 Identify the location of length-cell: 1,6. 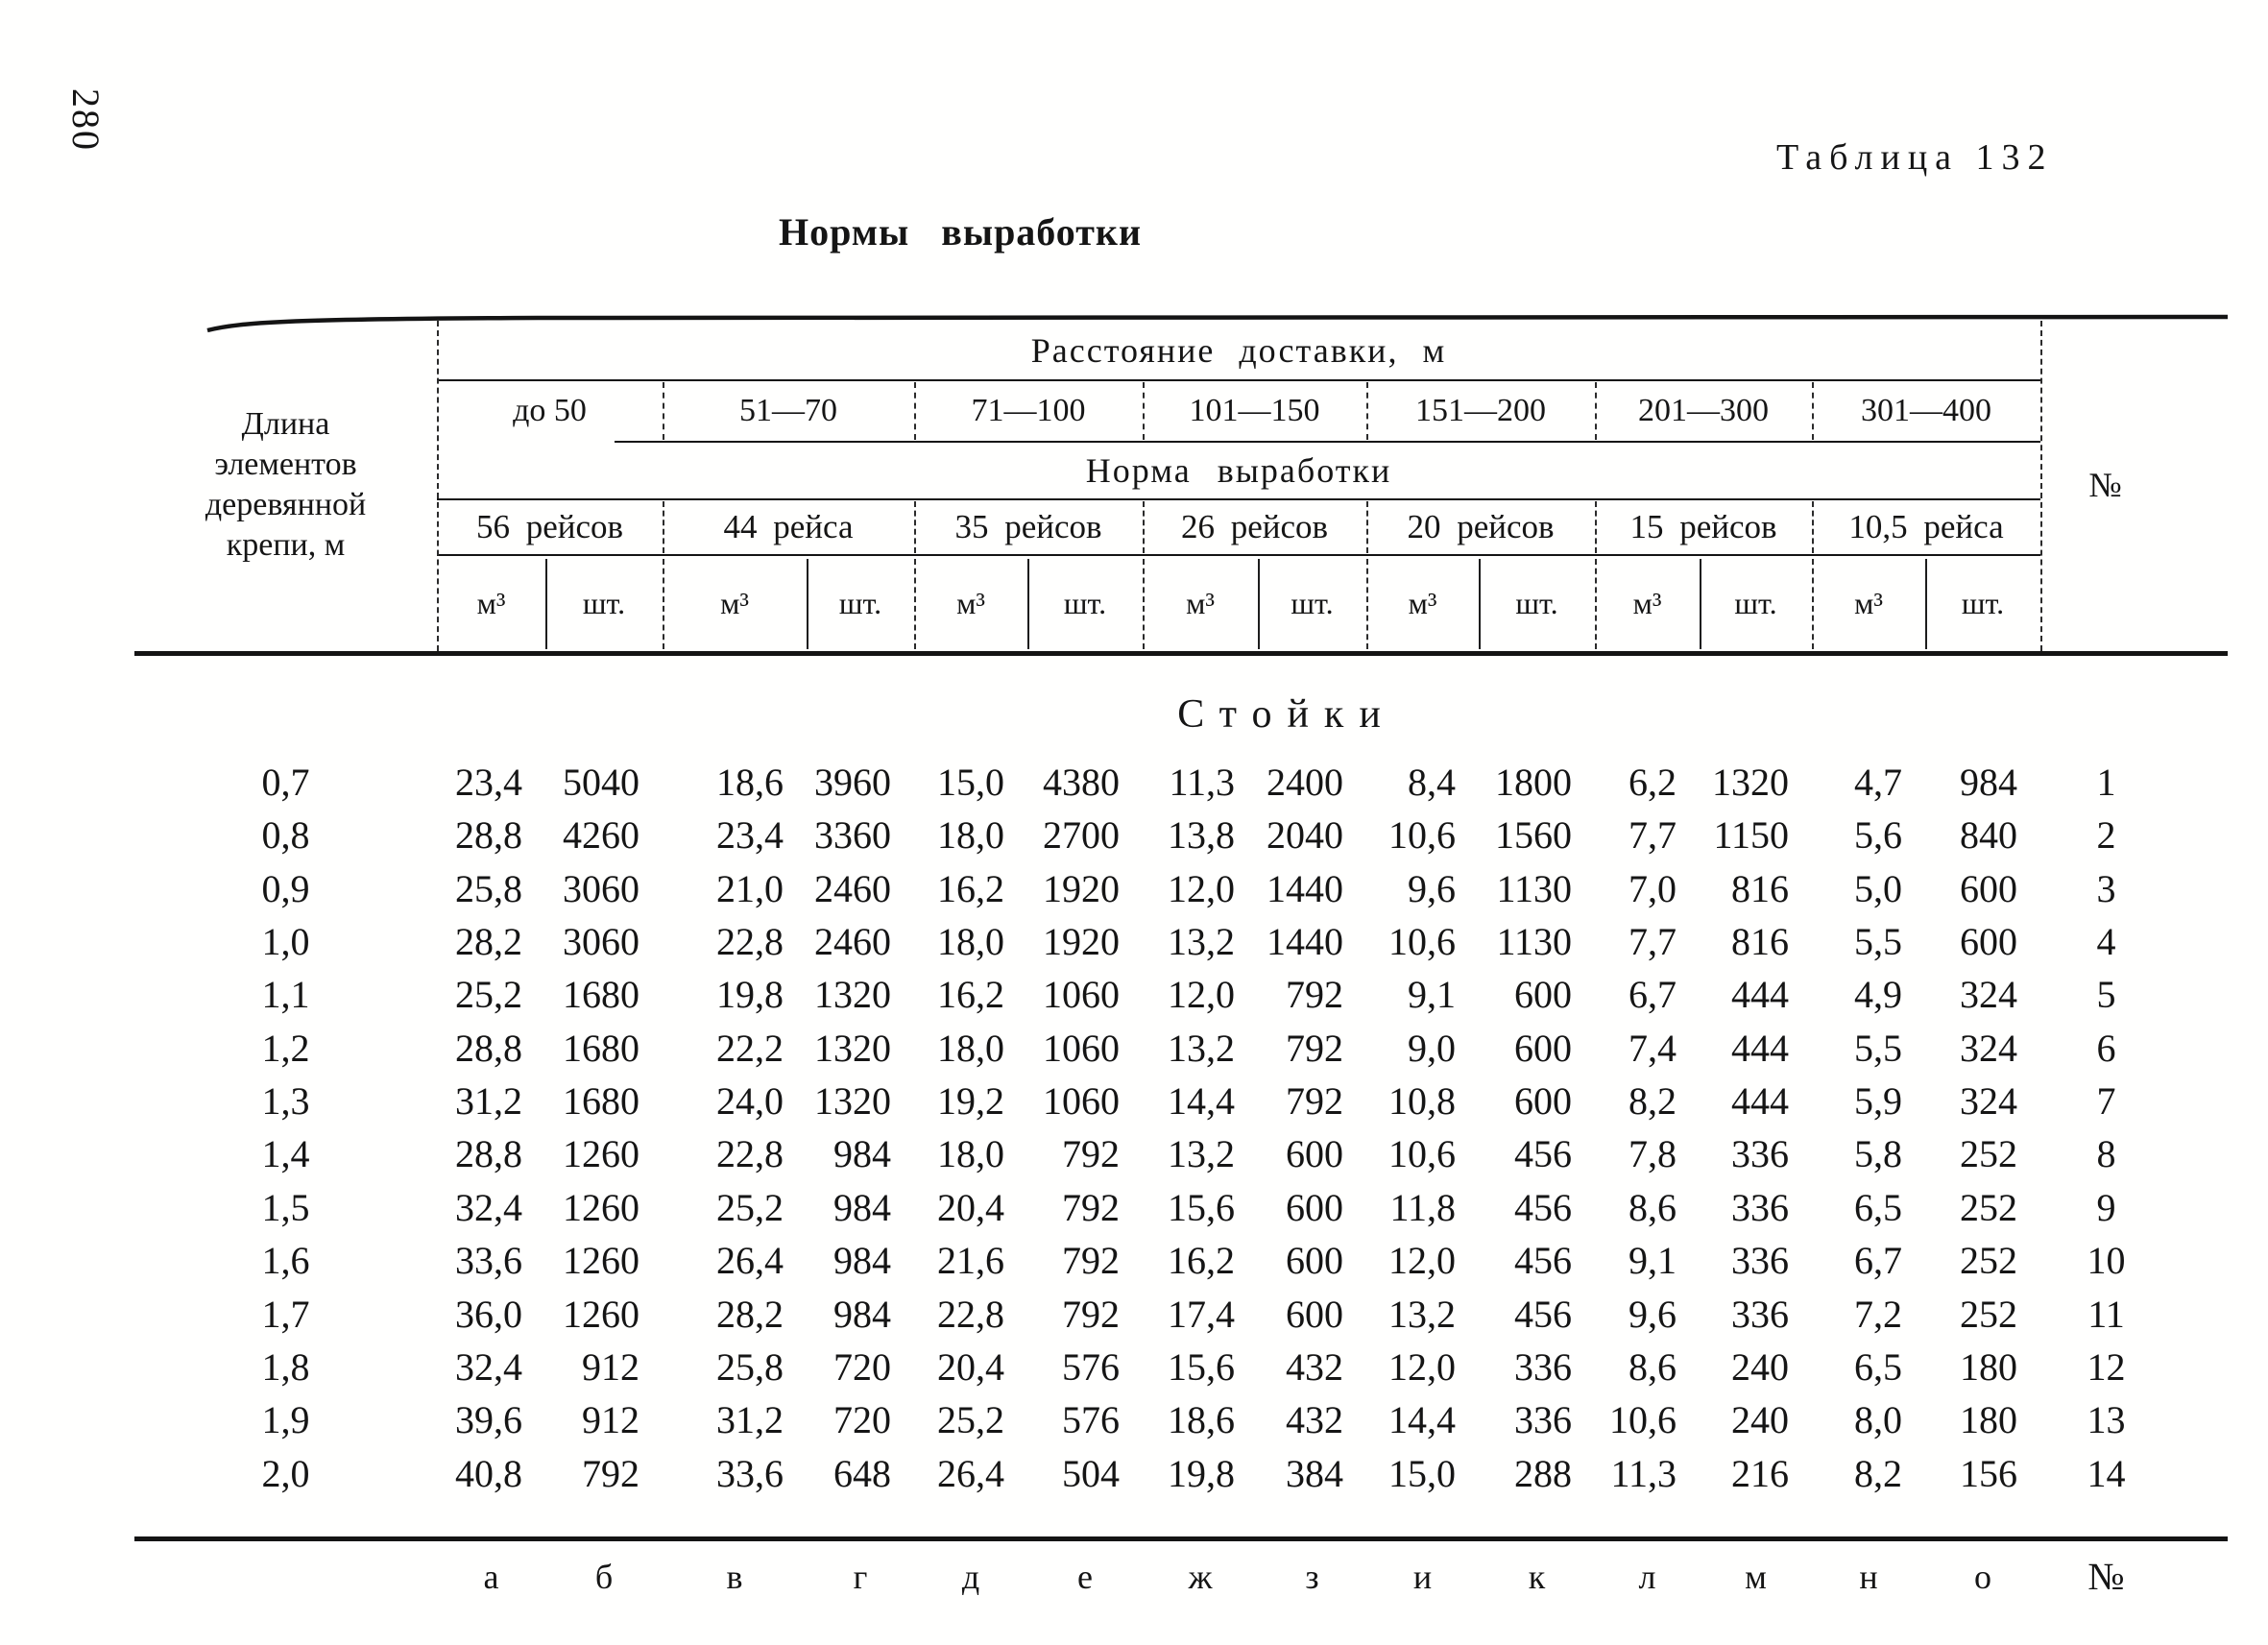
(286, 1260).